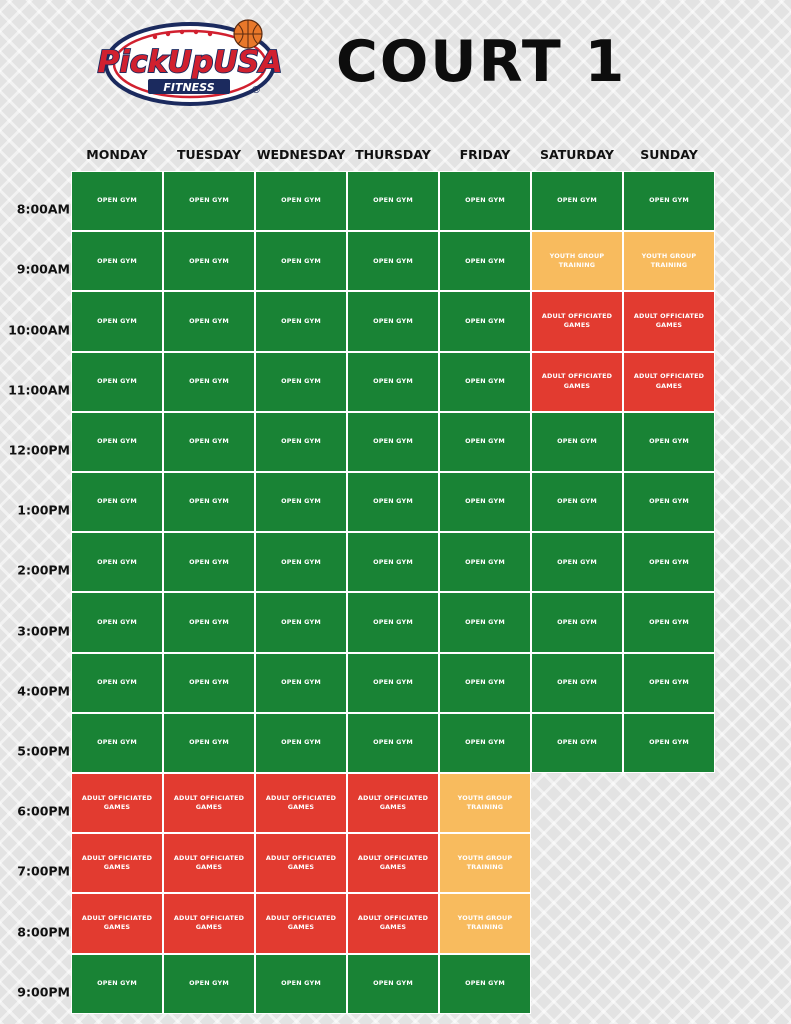 The image size is (791, 1024). Describe the element at coordinates (182, 34) in the screenshot. I see `star-icons` at that location.